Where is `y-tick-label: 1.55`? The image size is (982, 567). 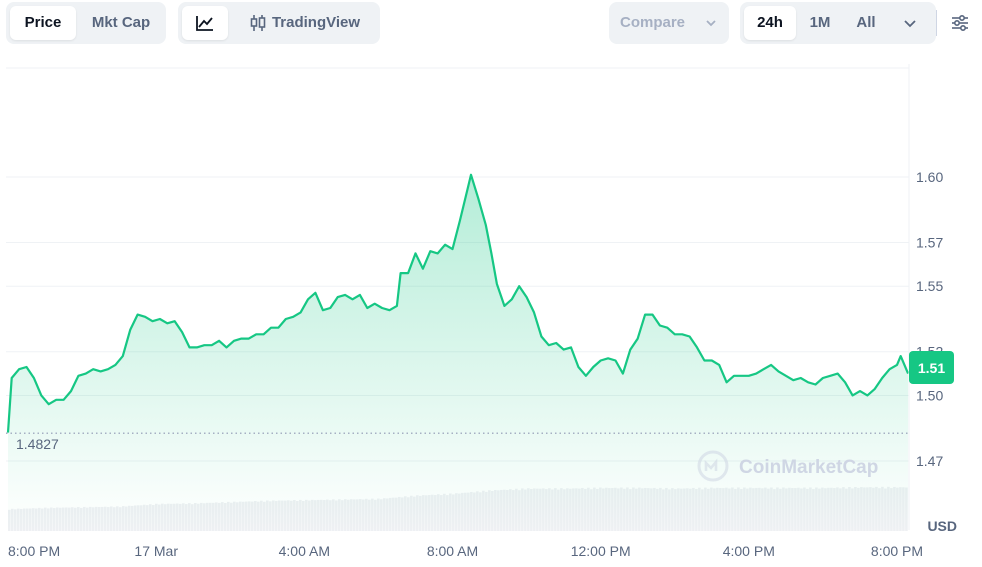
y-tick-label: 1.55 is located at coordinates (929, 286).